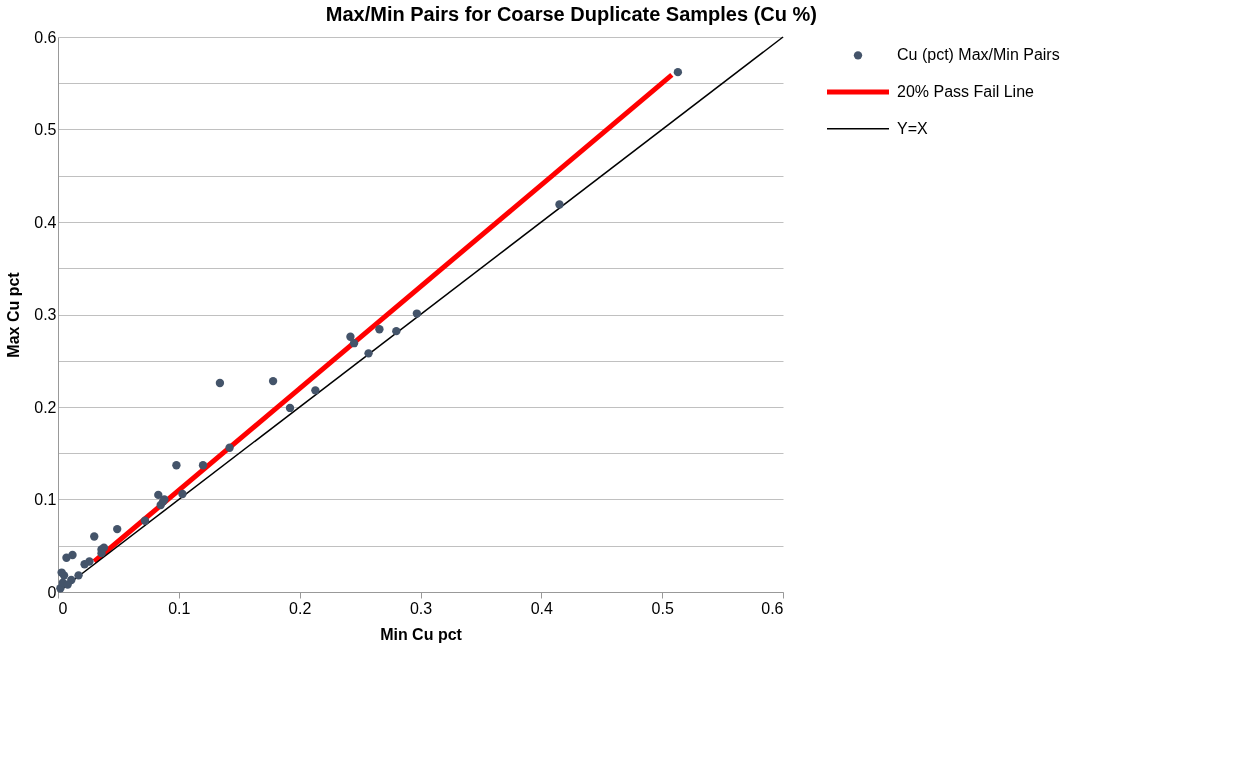 The image size is (1252, 776). Describe the element at coordinates (571, 14) in the screenshot. I see `chart-title: Max/Min Pairs for Coarse Duplicate Samples (Cu %)` at that location.